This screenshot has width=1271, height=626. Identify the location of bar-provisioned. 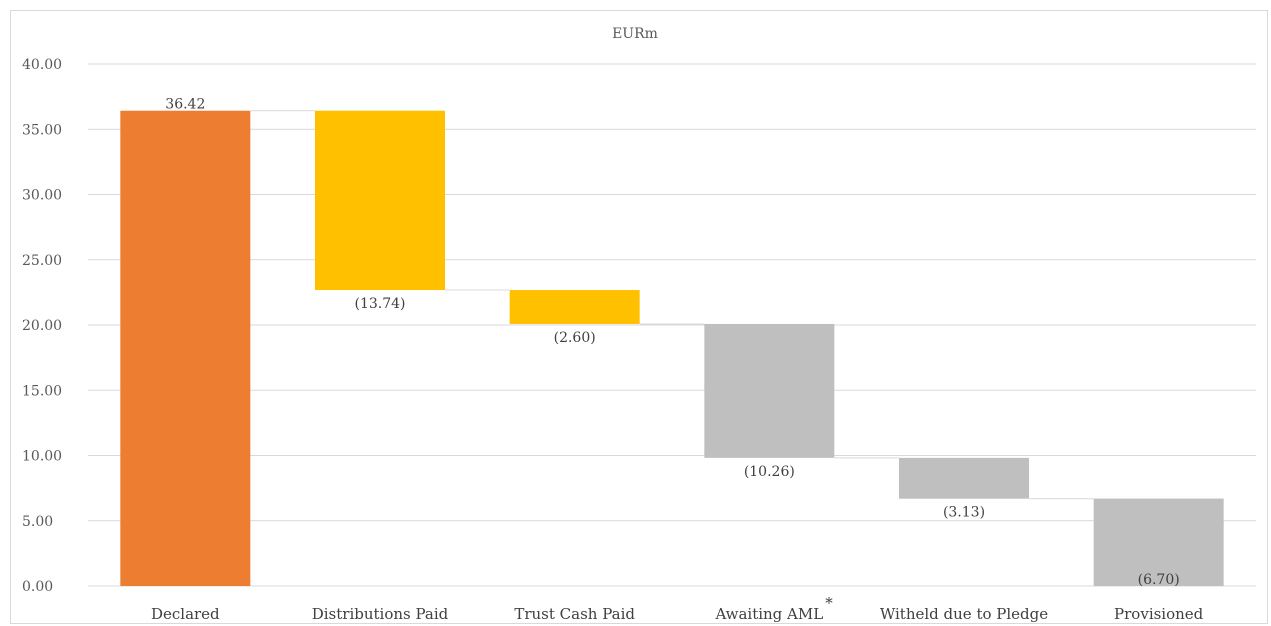
(1158, 542).